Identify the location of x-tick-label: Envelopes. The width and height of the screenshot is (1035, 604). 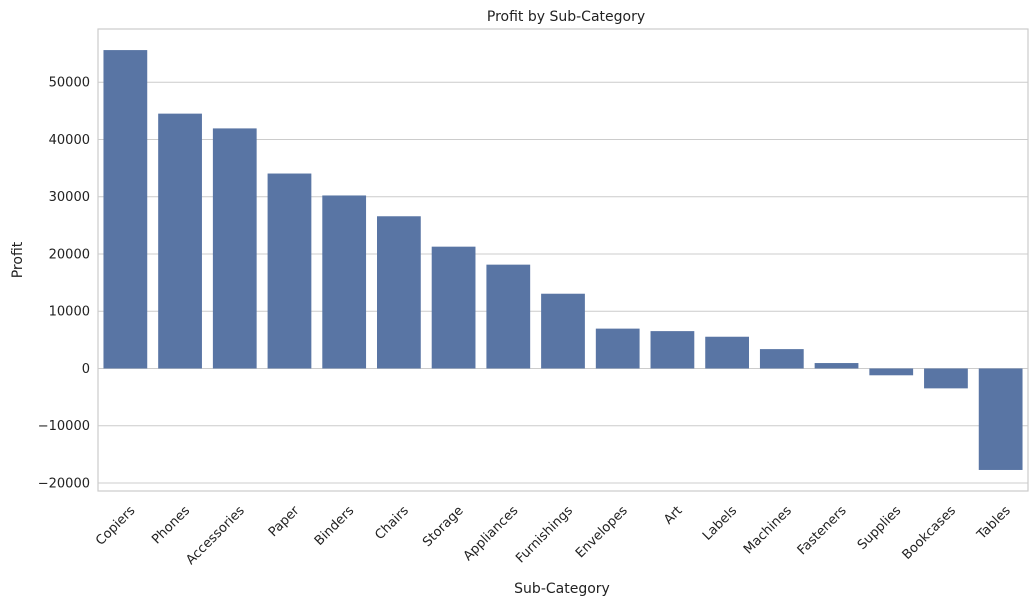
(602, 532).